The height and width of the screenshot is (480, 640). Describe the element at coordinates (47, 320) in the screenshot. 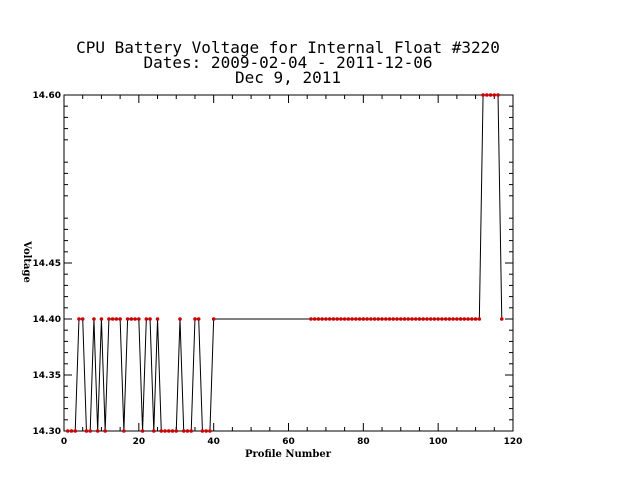

I see `y-tick-label: 14.40` at that location.